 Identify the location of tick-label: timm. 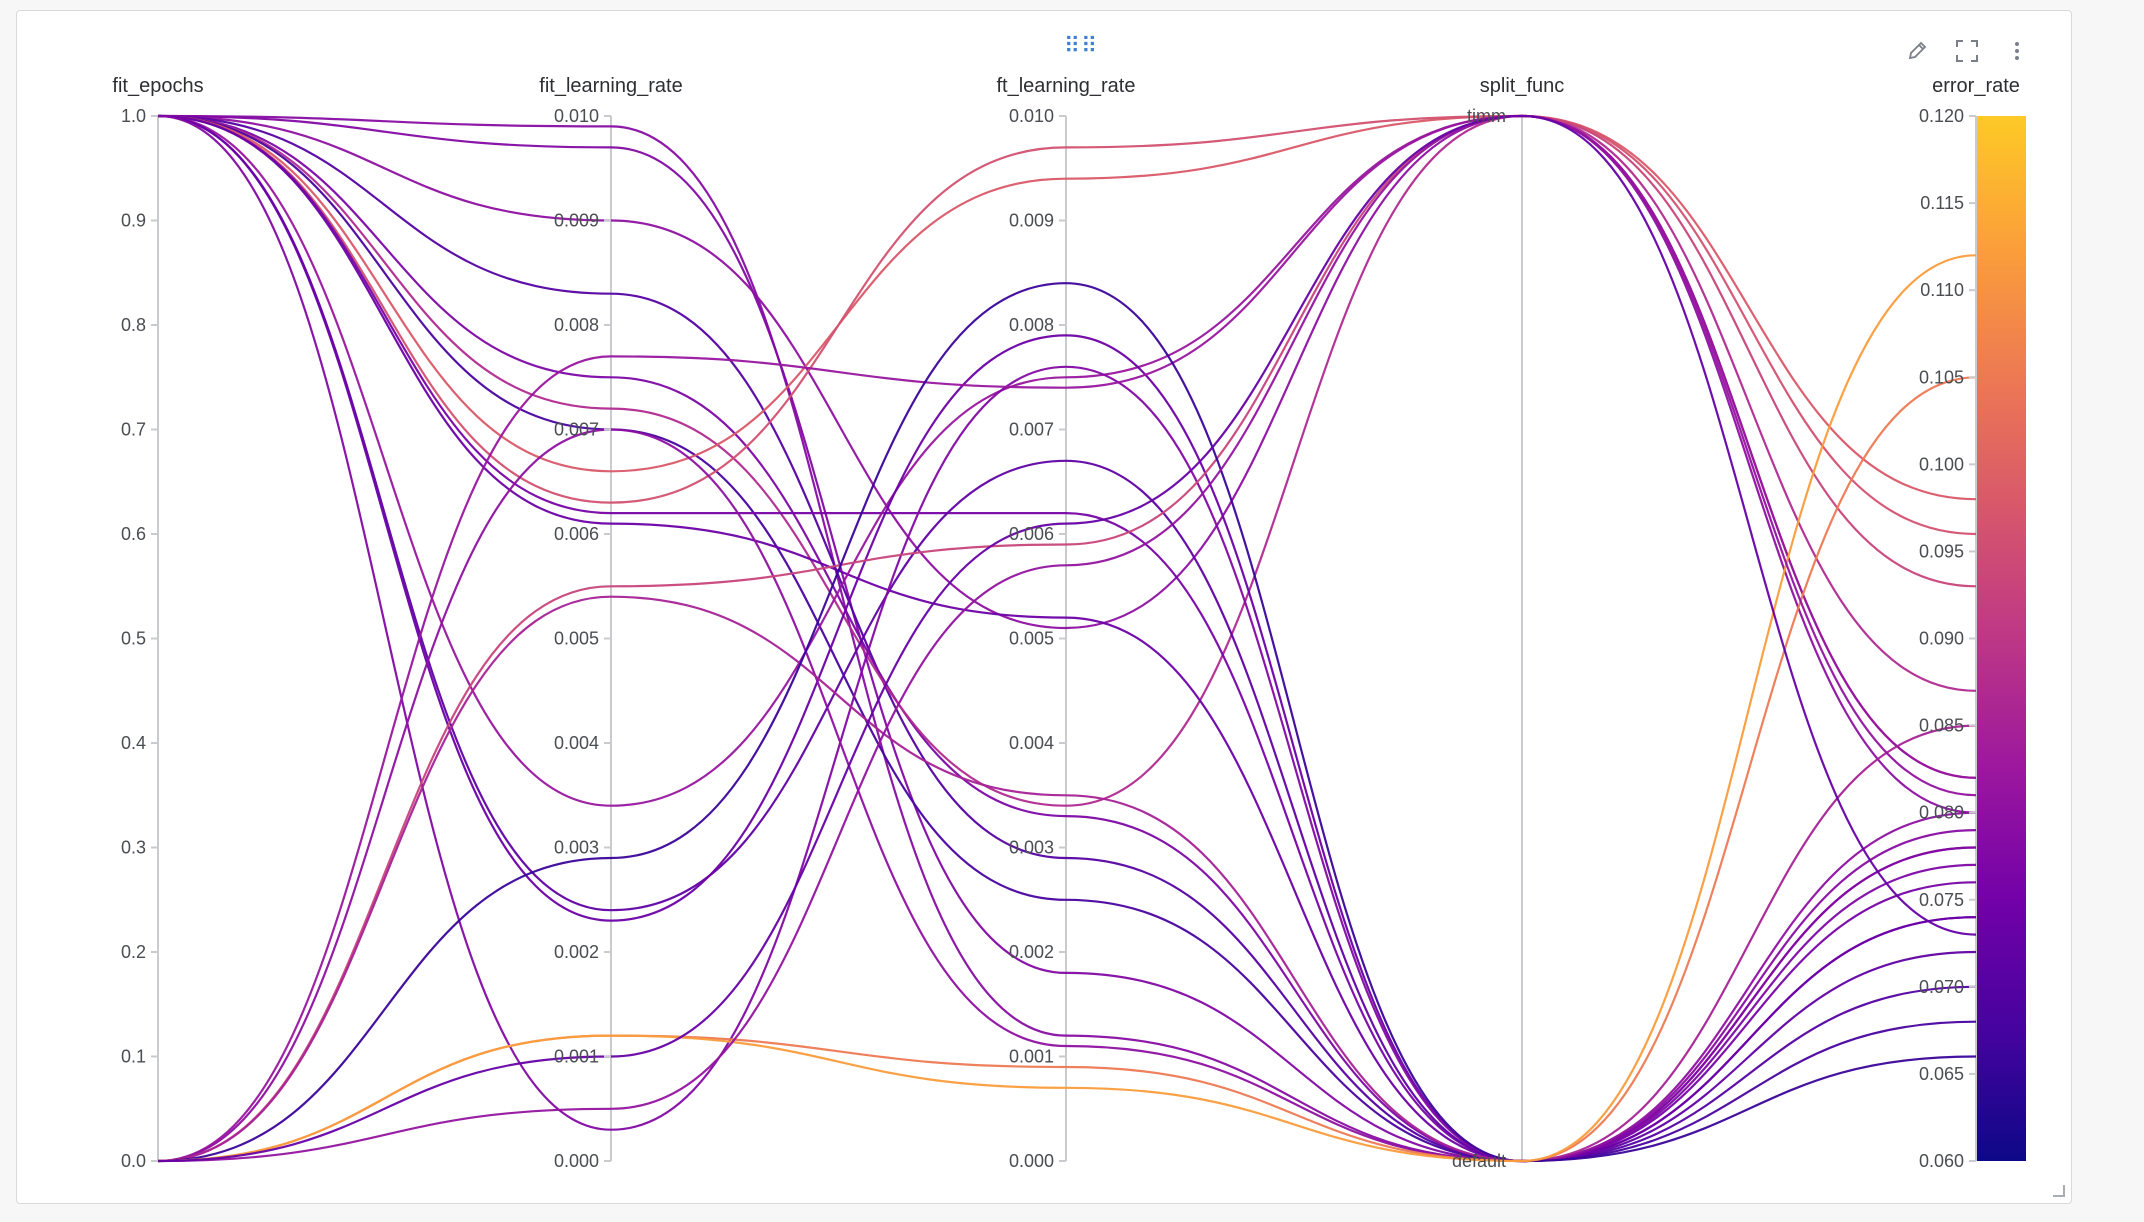
(1486, 116).